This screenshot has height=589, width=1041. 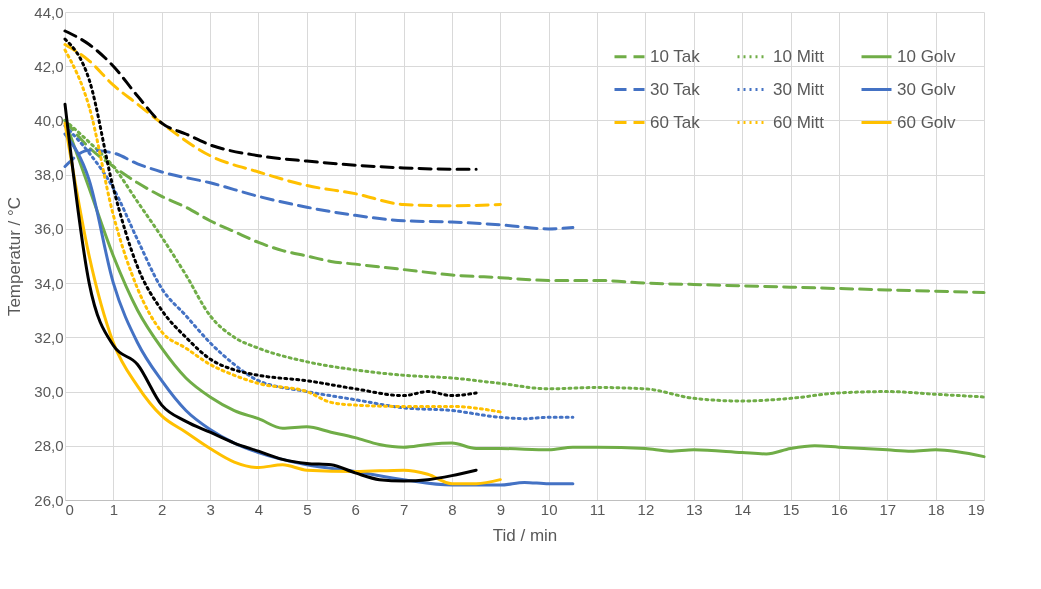 What do you see at coordinates (259, 509) in the screenshot?
I see `x-tick-label: 4` at bounding box center [259, 509].